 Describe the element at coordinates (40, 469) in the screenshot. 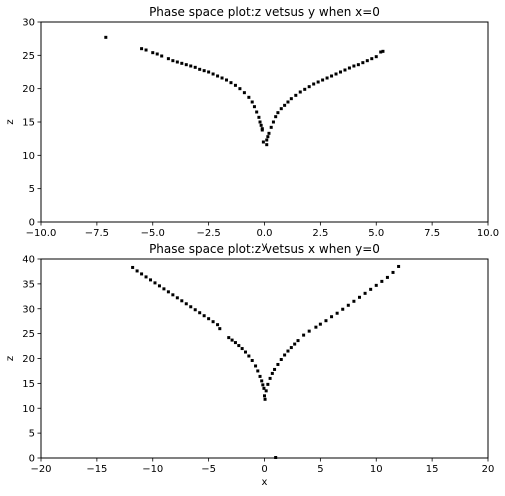

I see `x-tick-label: −20` at that location.